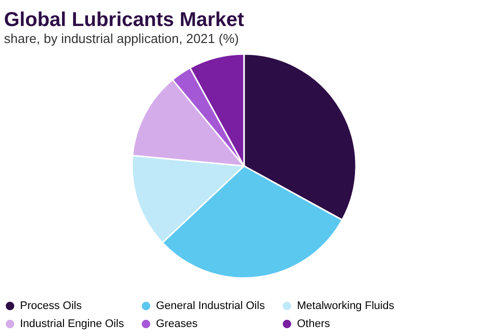  What do you see at coordinates (177, 324) in the screenshot?
I see `legend-label: Greases` at bounding box center [177, 324].